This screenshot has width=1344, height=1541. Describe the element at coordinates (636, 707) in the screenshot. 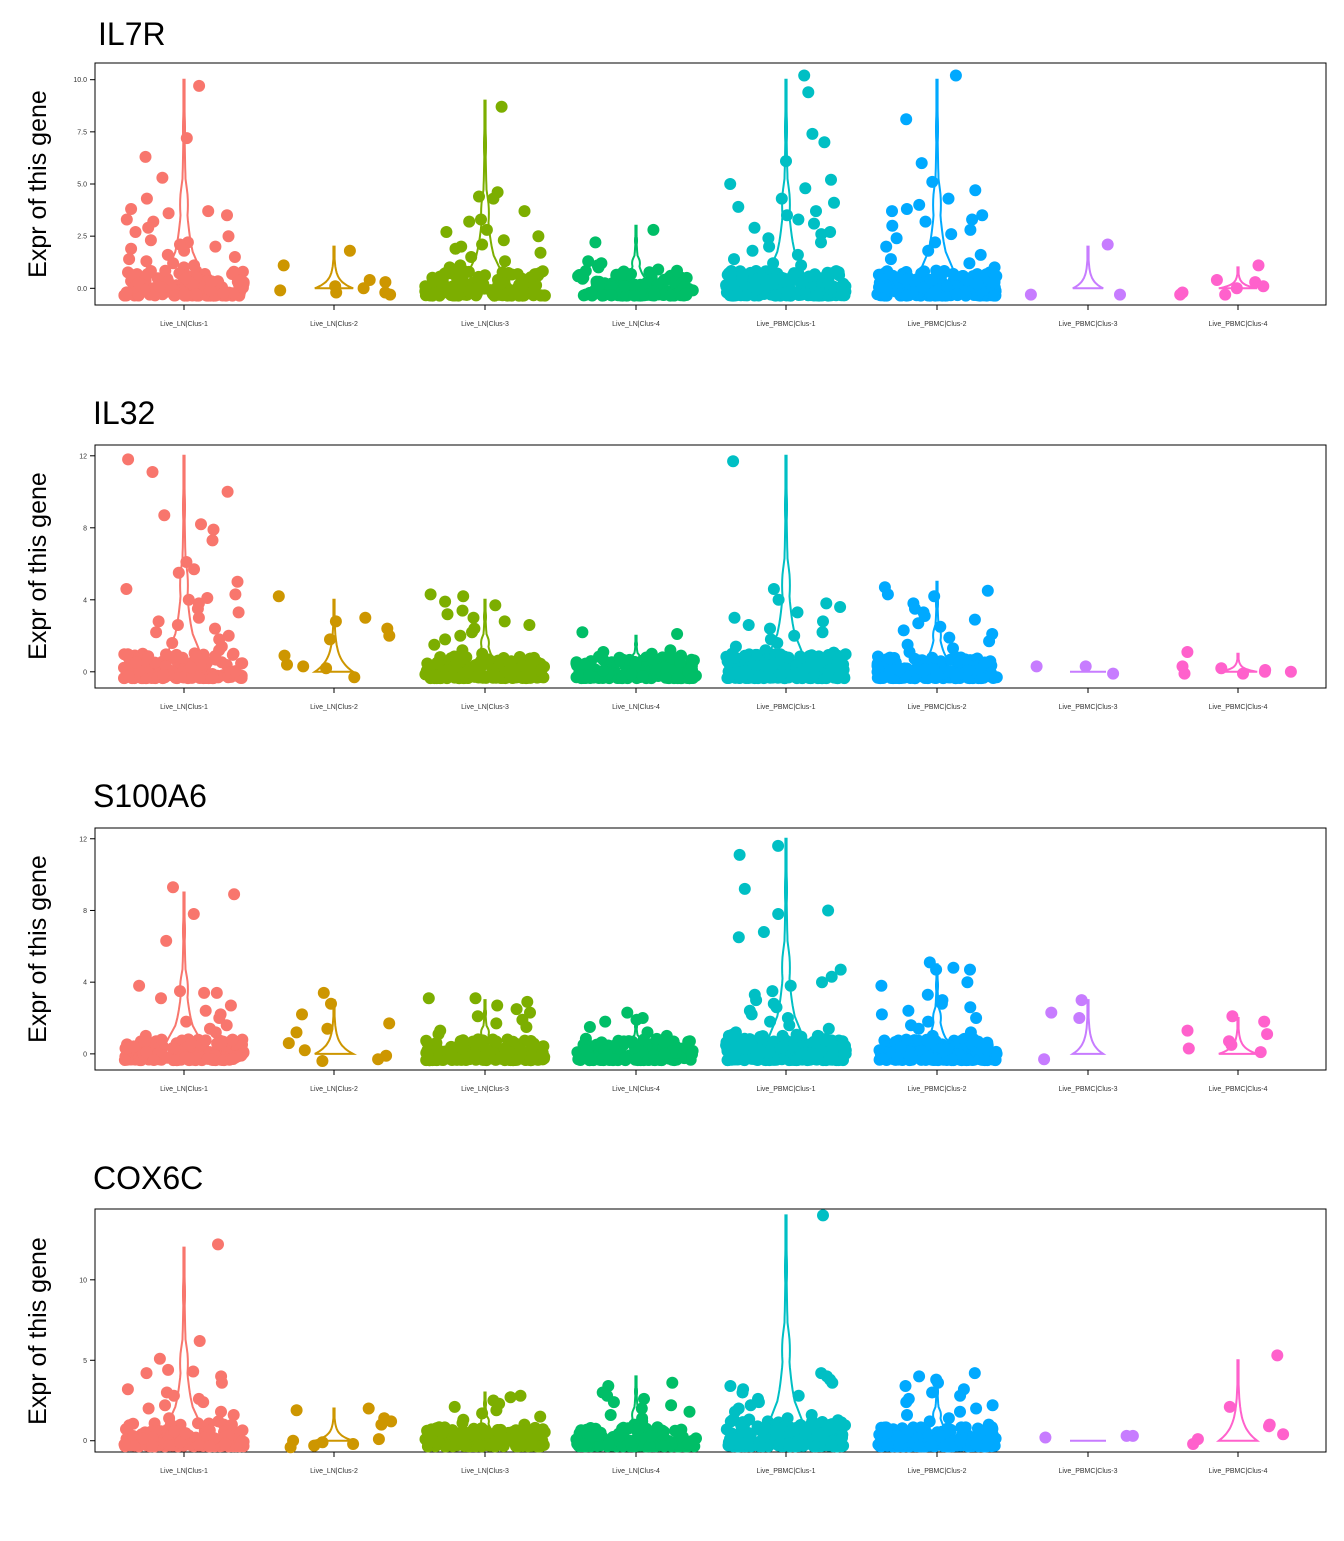

I see `x-tick-label: Live_LN|Clus-4` at that location.